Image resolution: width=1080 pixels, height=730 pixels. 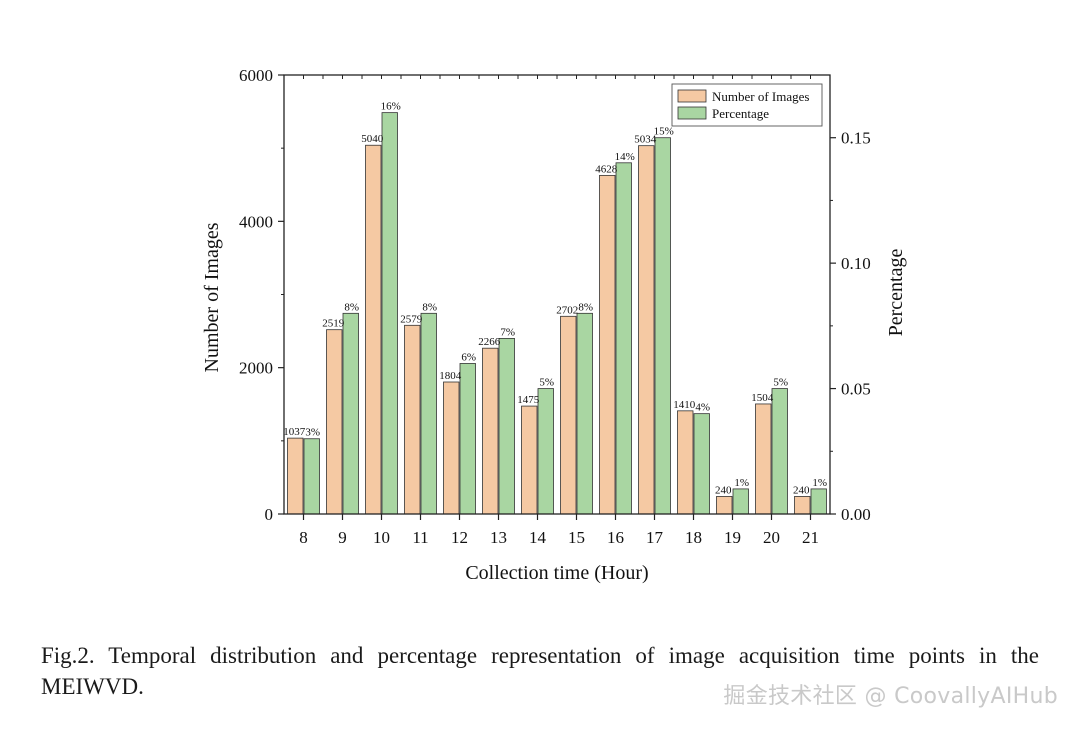 I want to click on data-label-images: 1410, so click(x=684, y=405).